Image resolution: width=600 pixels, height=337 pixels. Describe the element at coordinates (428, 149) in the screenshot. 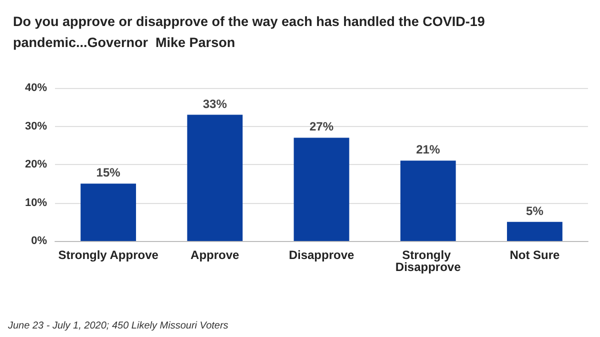

I see `data-label: 21%` at that location.